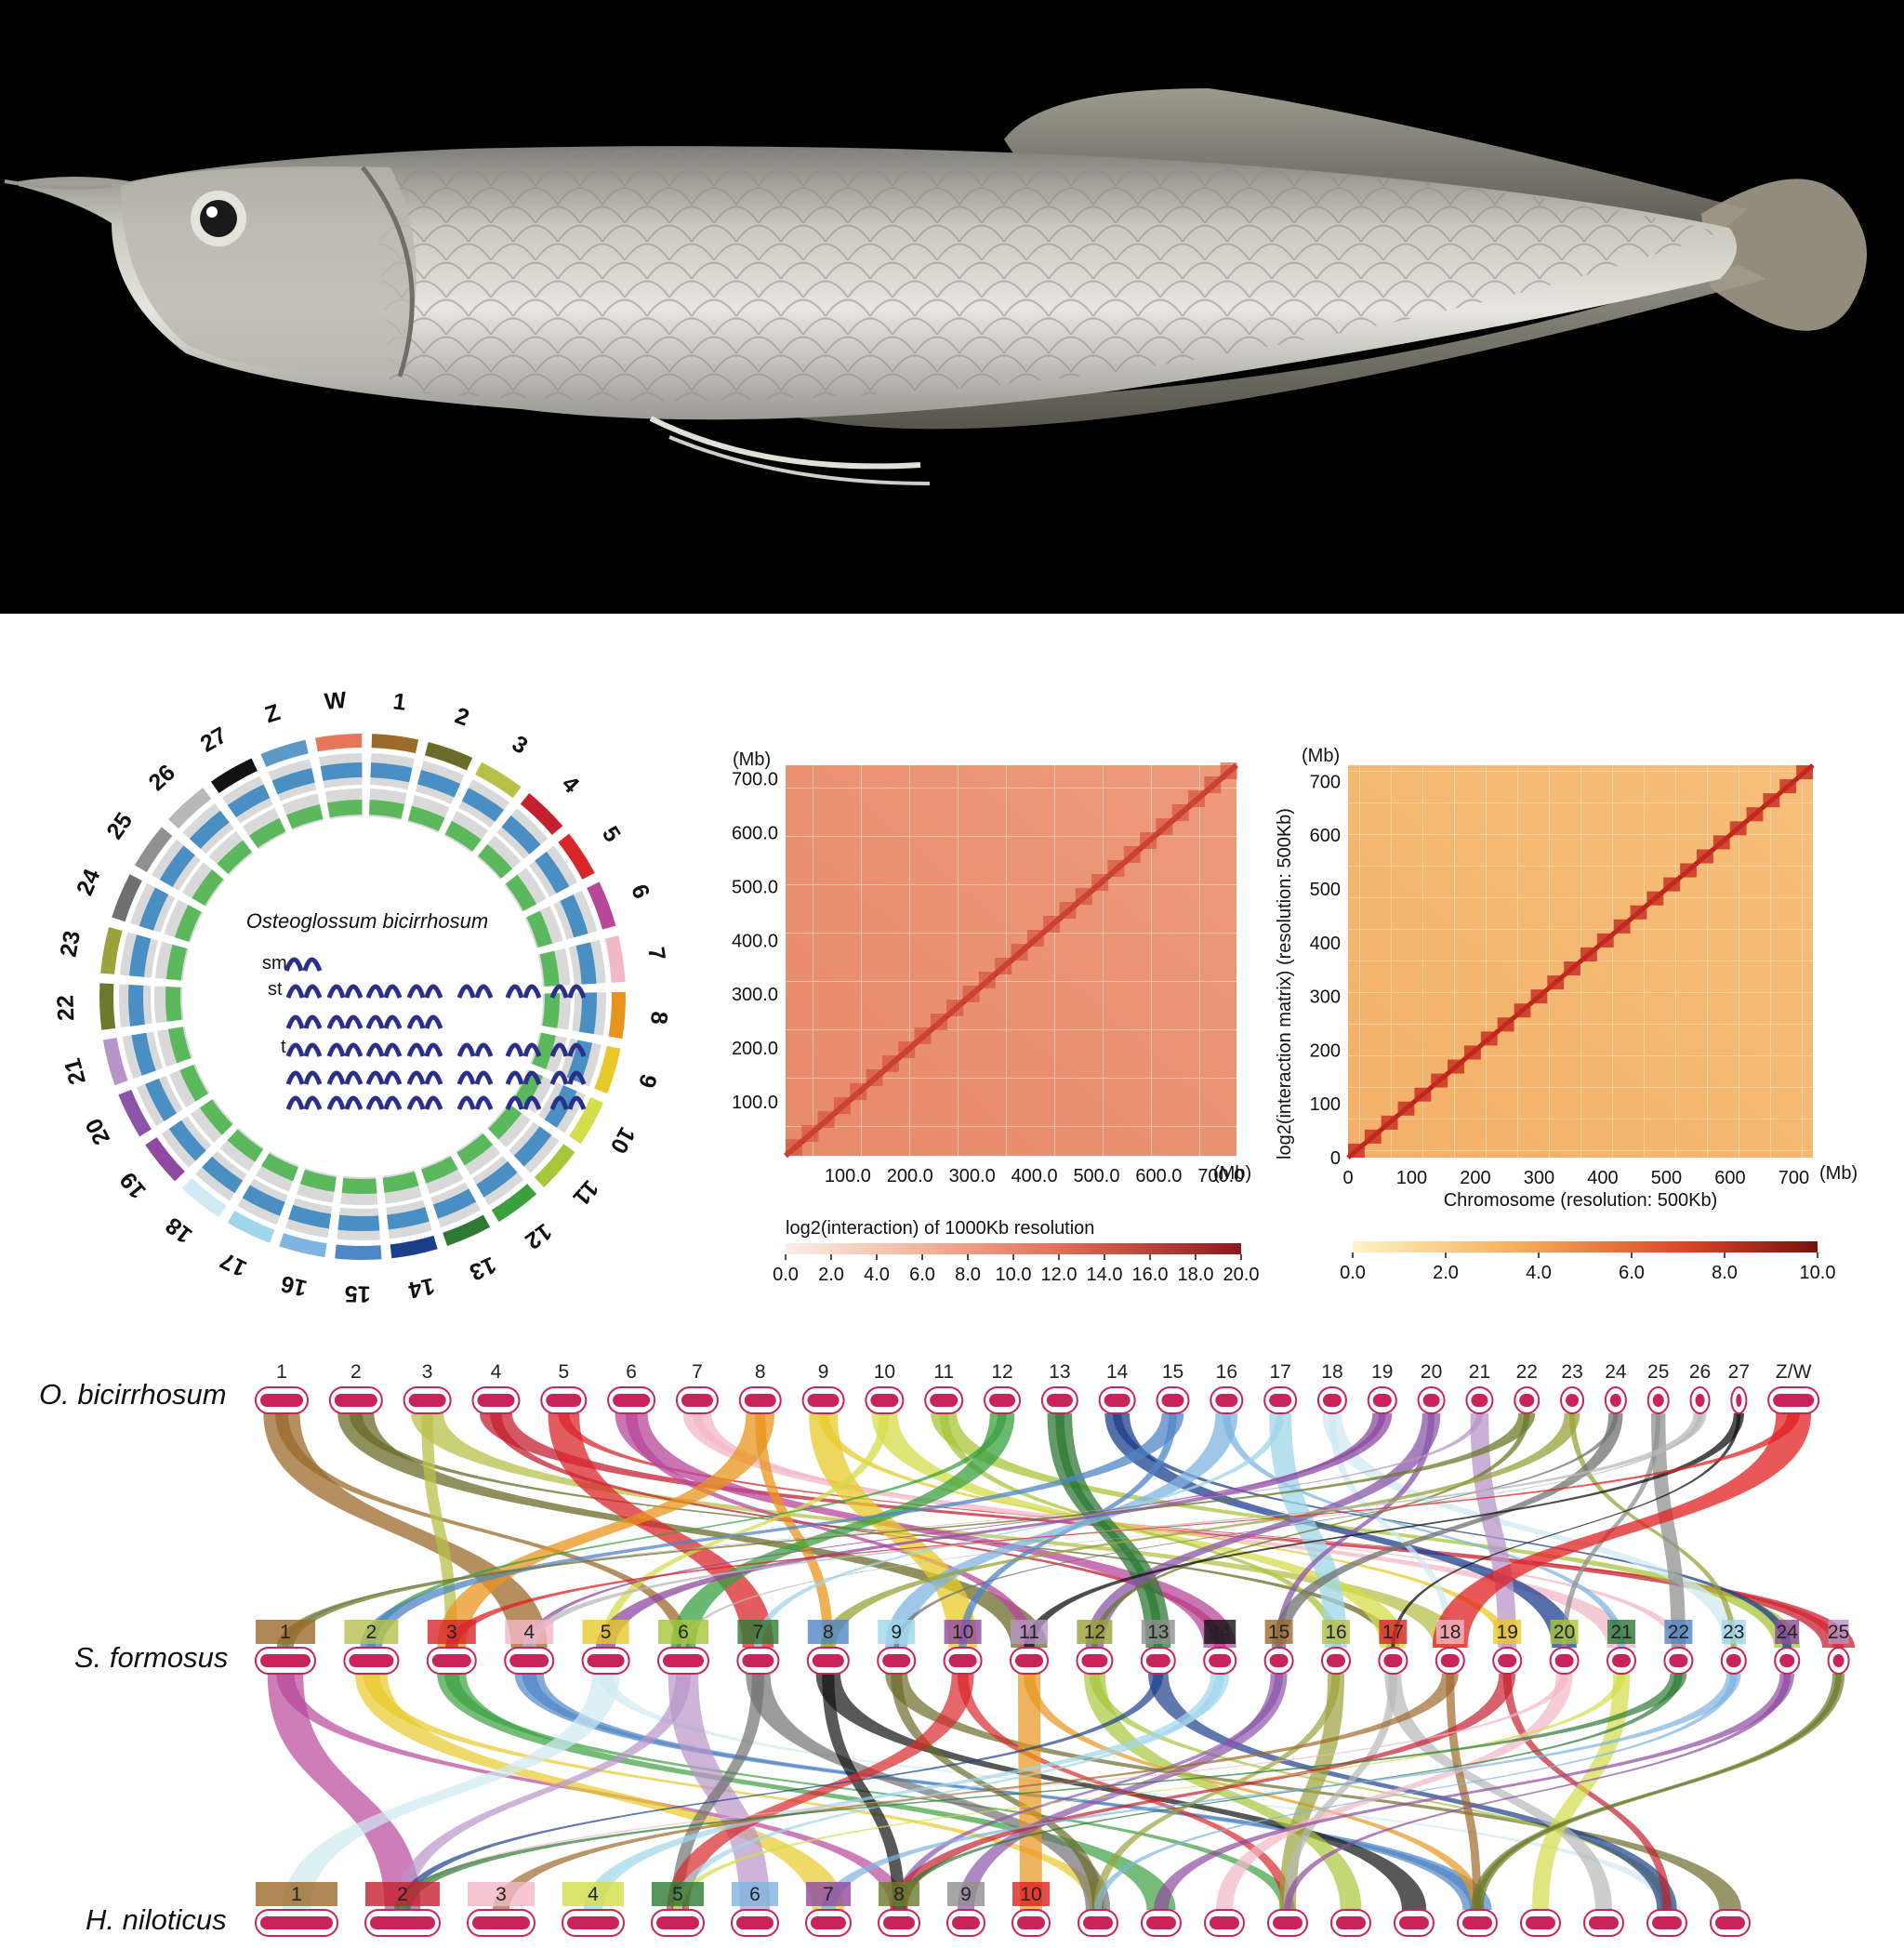  I want to click on hn-chromosome-5-label: 5, so click(677, 1894).